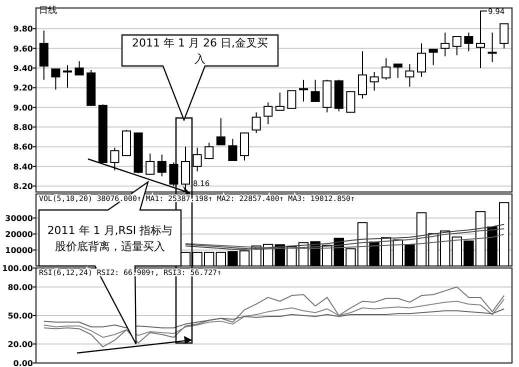 This screenshot has height=367, width=519. I want to click on y-tick-label: 9.60, so click(23, 49).